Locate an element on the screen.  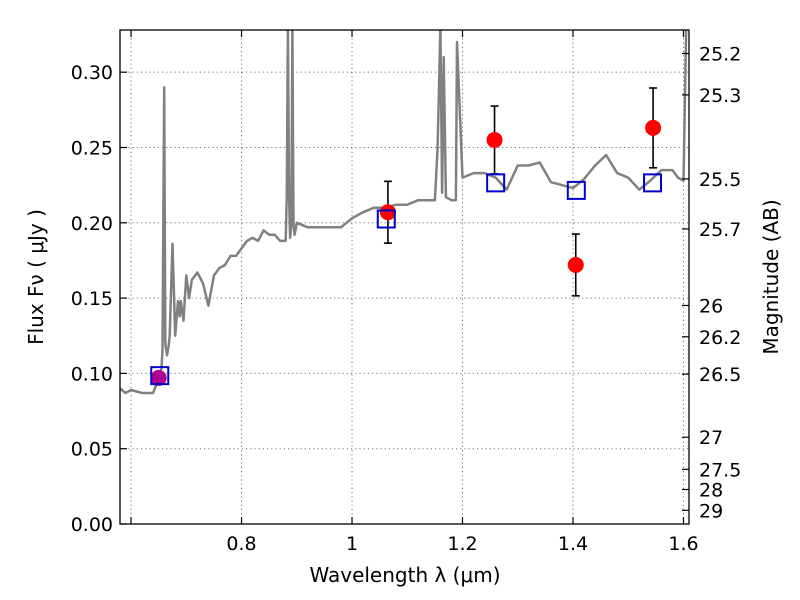
error-bars is located at coordinates (520, 192).